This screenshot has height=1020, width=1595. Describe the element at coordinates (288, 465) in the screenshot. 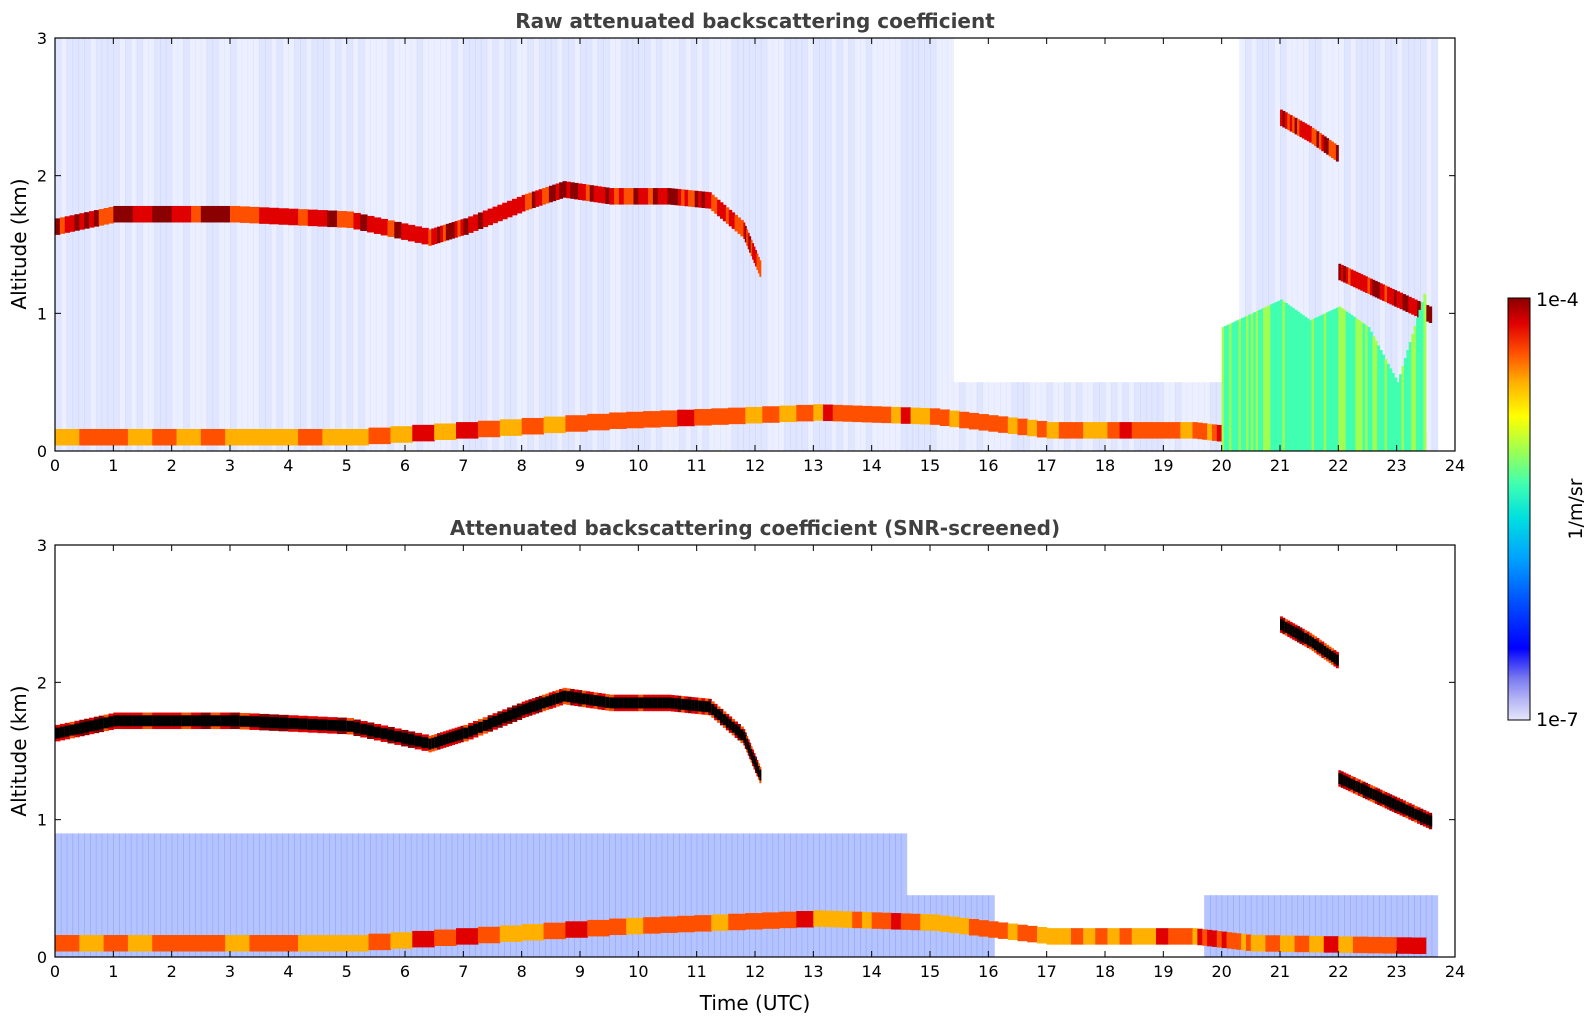

I see `x-tick-label: 4` at that location.